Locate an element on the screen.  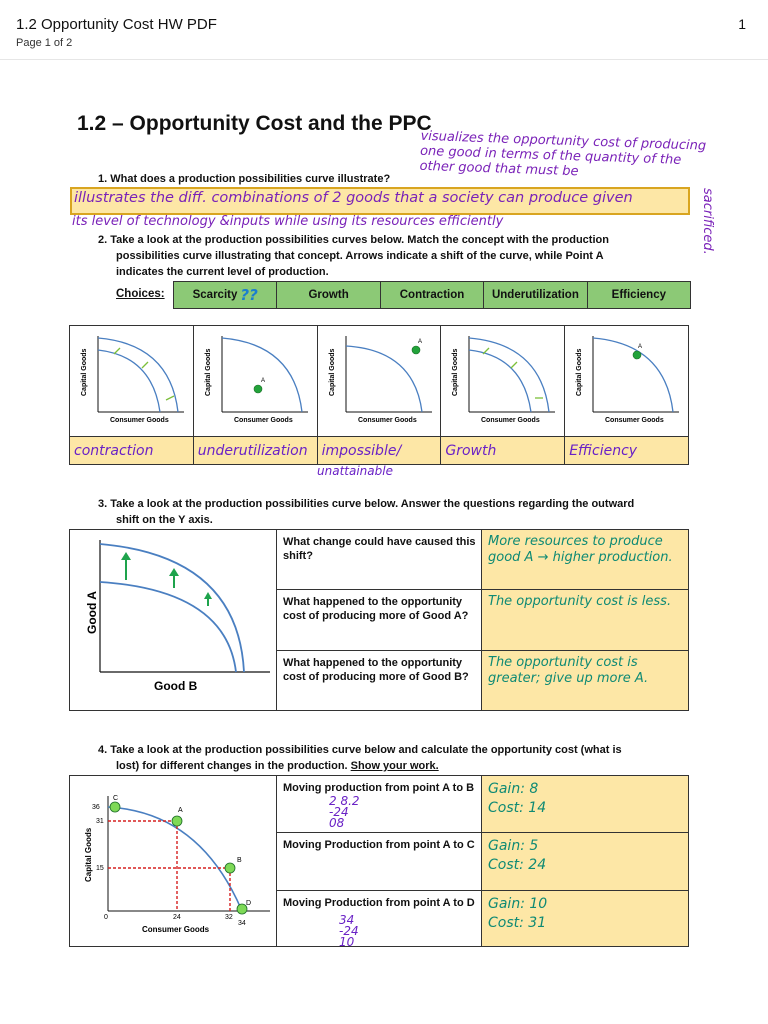
point-c-label: C is located at coordinates (115, 798).